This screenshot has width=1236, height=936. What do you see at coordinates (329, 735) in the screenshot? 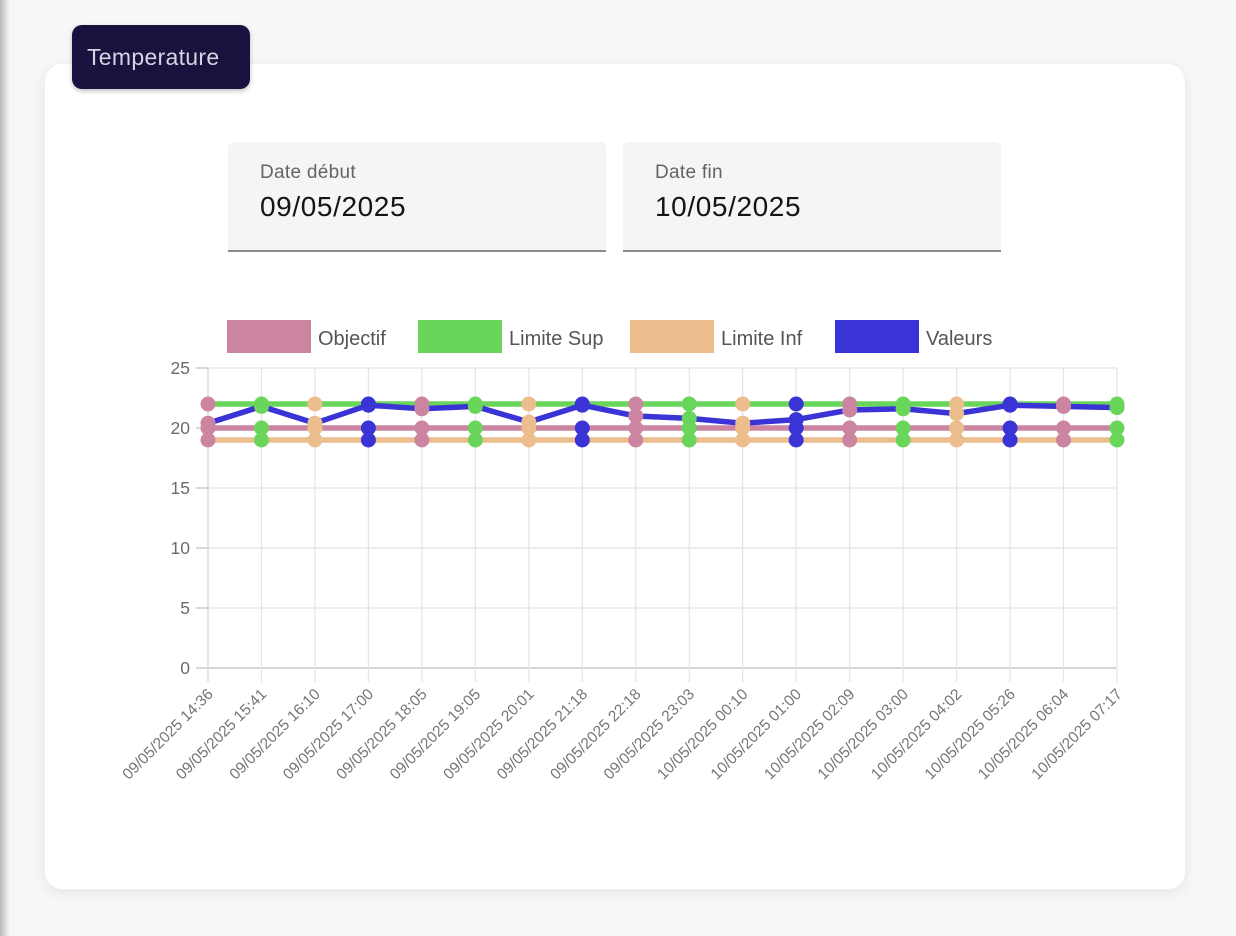
I see `x-axis-tick-label: 09/05/2025 17:00` at bounding box center [329, 735].